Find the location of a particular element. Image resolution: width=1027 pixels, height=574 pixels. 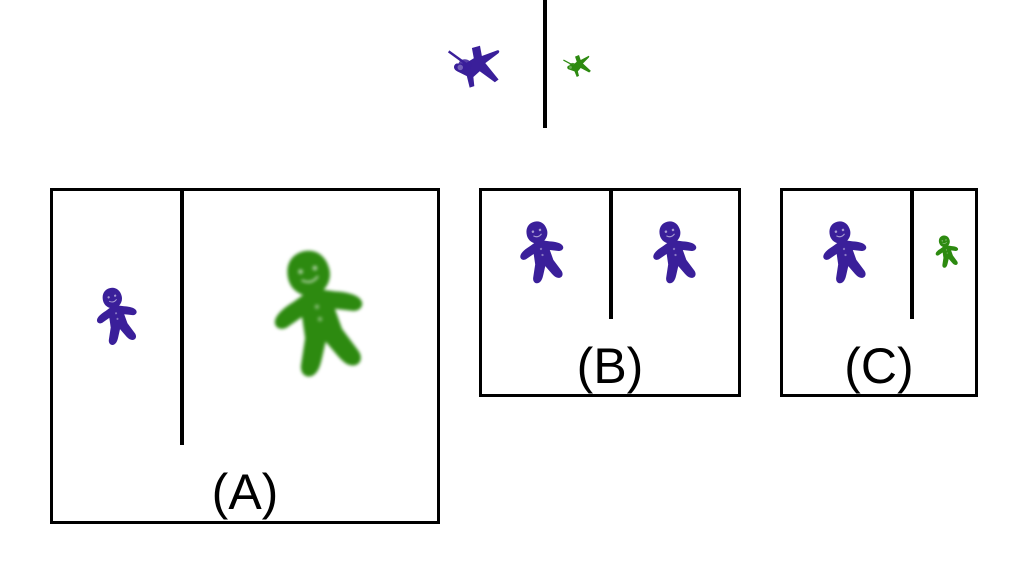

green-airplane-icon is located at coordinates (579, 66).